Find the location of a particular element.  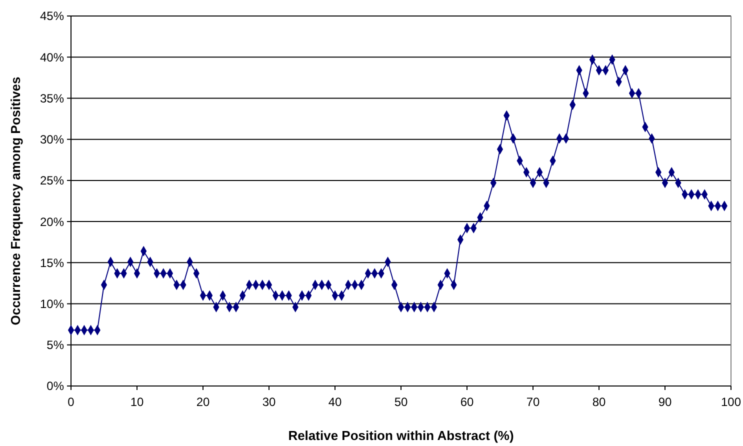

y-axis-title: Occurrence Frequency among Positives is located at coordinates (15, 201).